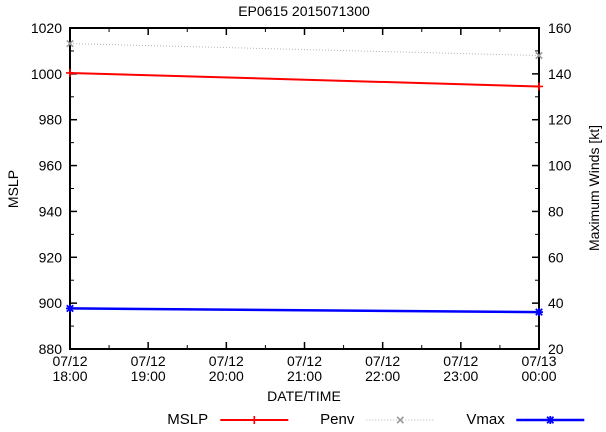 This screenshot has width=606, height=432. What do you see at coordinates (556, 257) in the screenshot?
I see `y-right-tick-label: 60` at bounding box center [556, 257].